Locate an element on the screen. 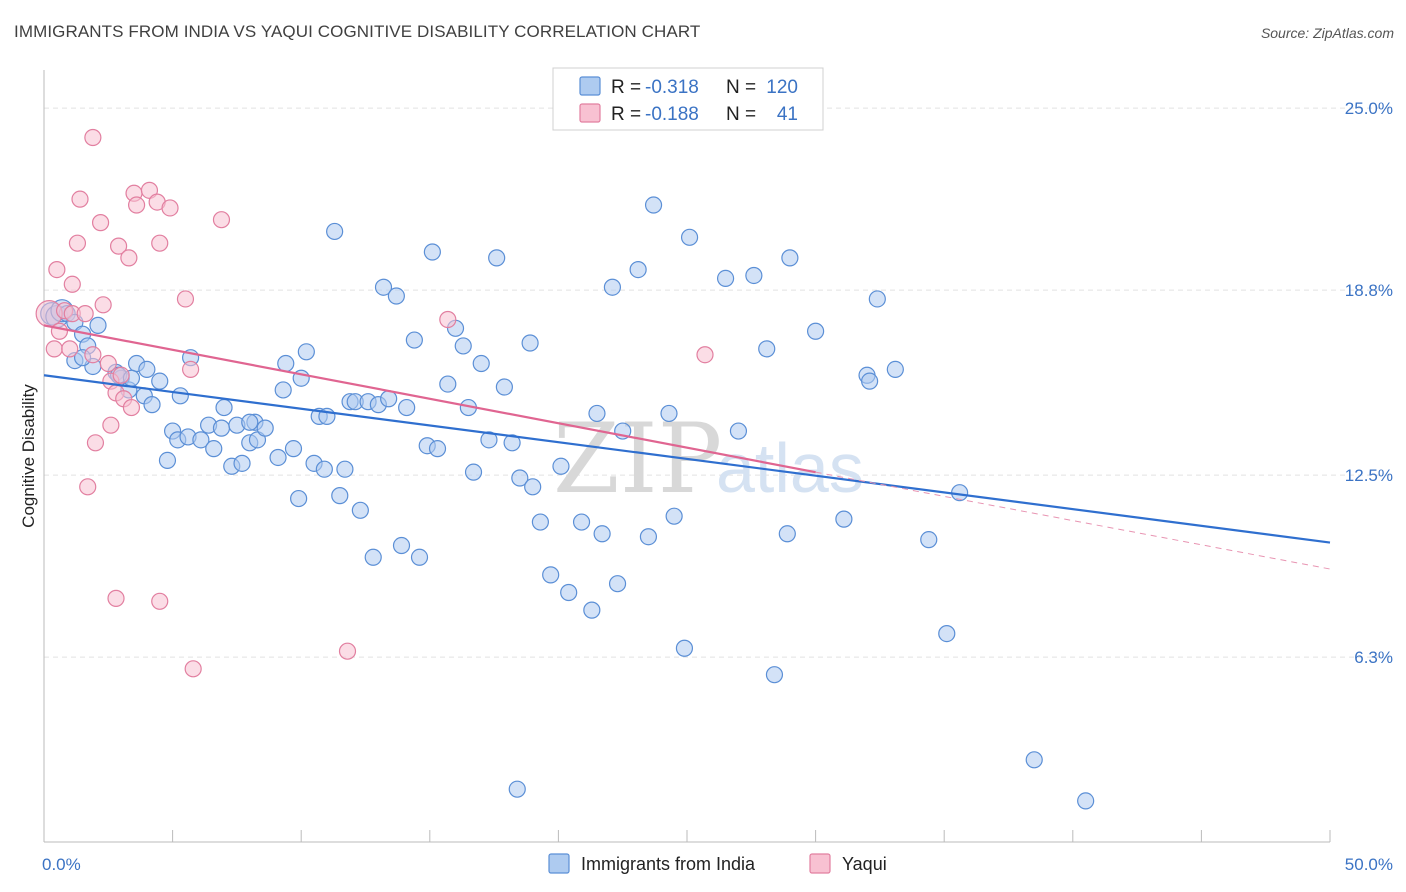 The height and width of the screenshot is (892, 1406). y-tick-label: 12.5% is located at coordinates (1369, 475).